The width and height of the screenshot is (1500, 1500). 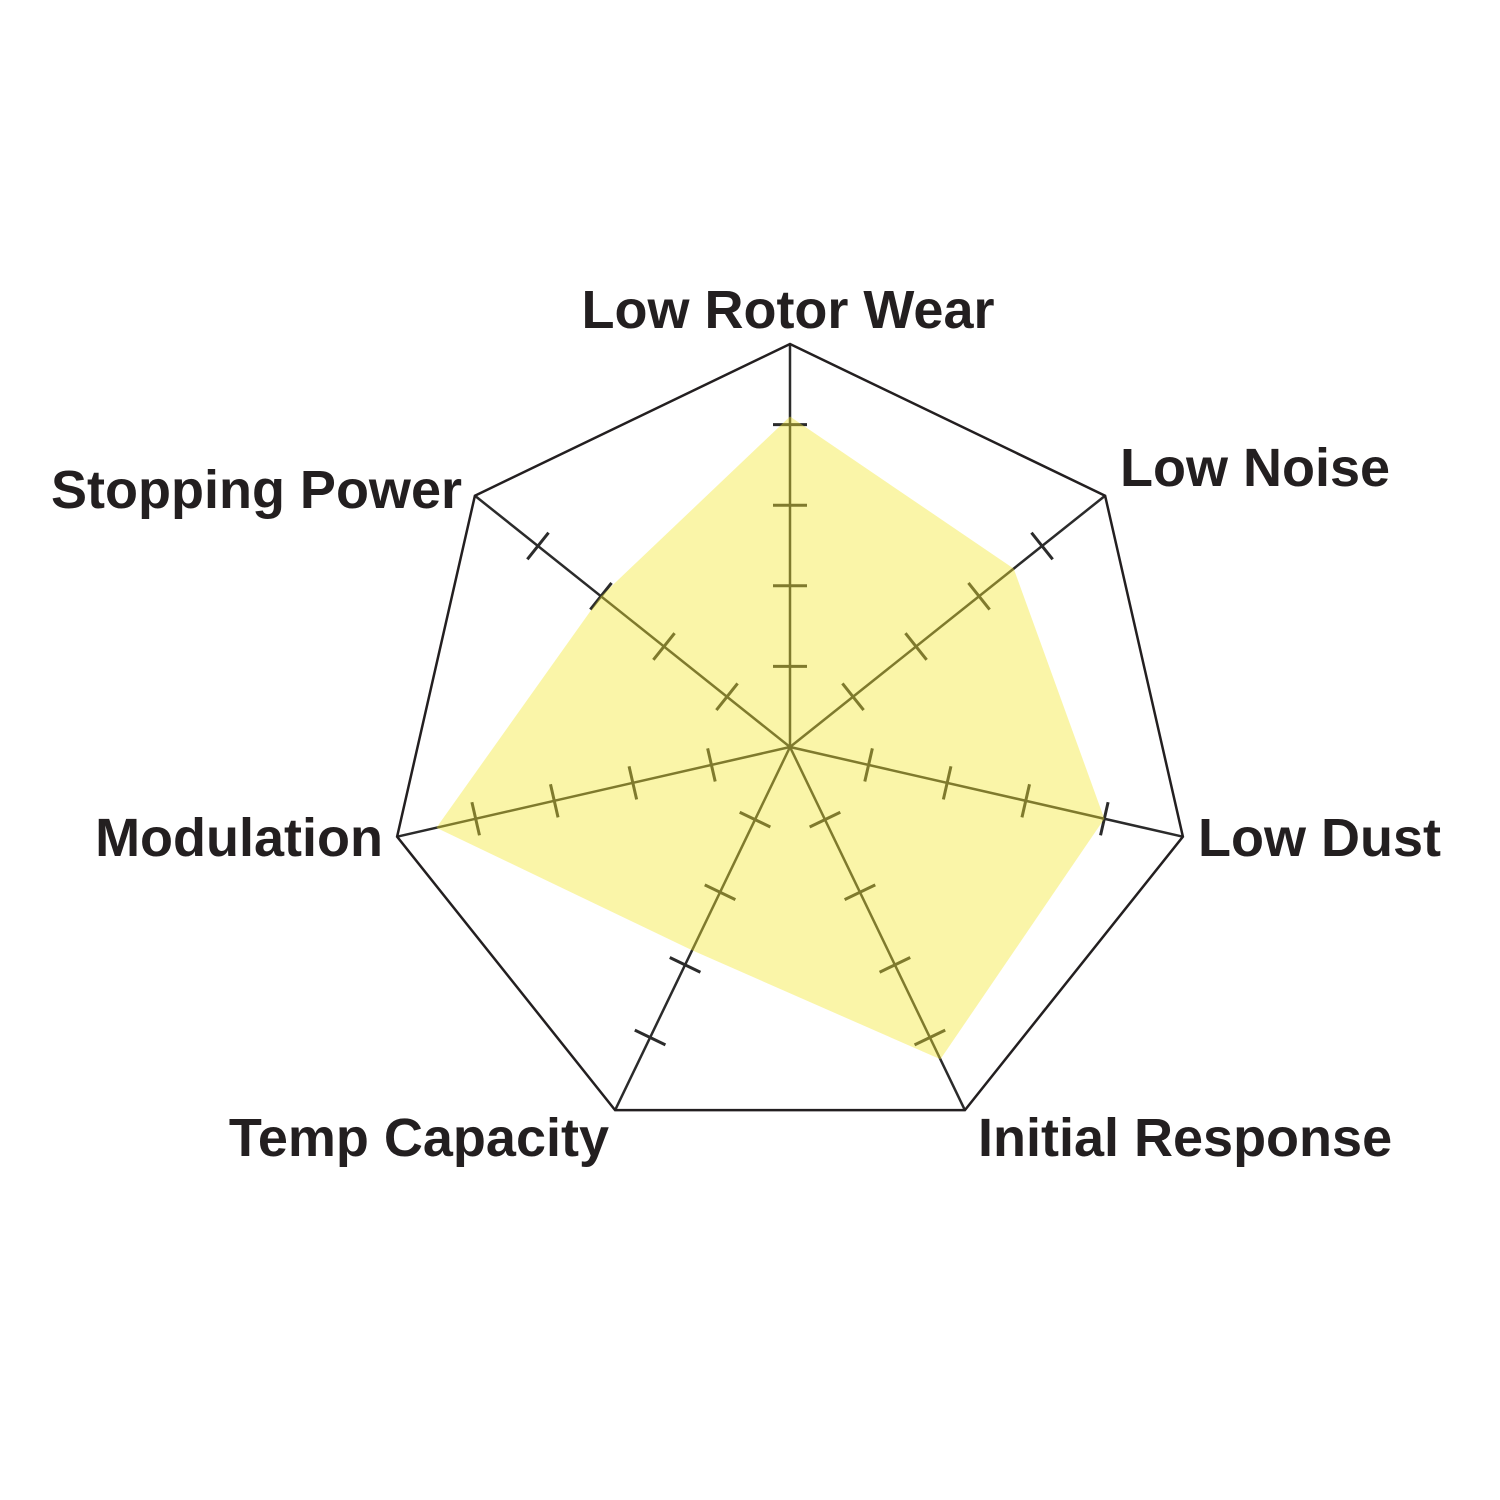 What do you see at coordinates (419, 1138) in the screenshot?
I see `axis-label-temp-capacity: Temp Capacity` at bounding box center [419, 1138].